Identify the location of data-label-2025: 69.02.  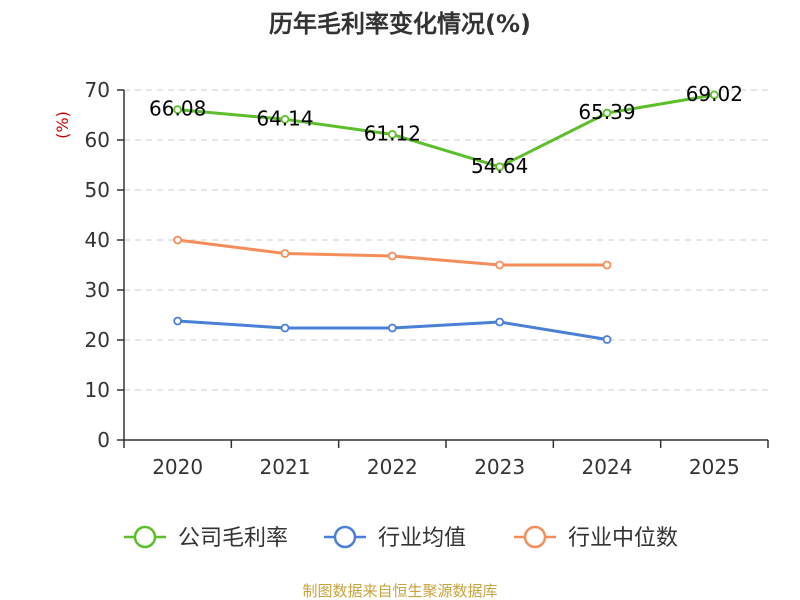
(714, 94).